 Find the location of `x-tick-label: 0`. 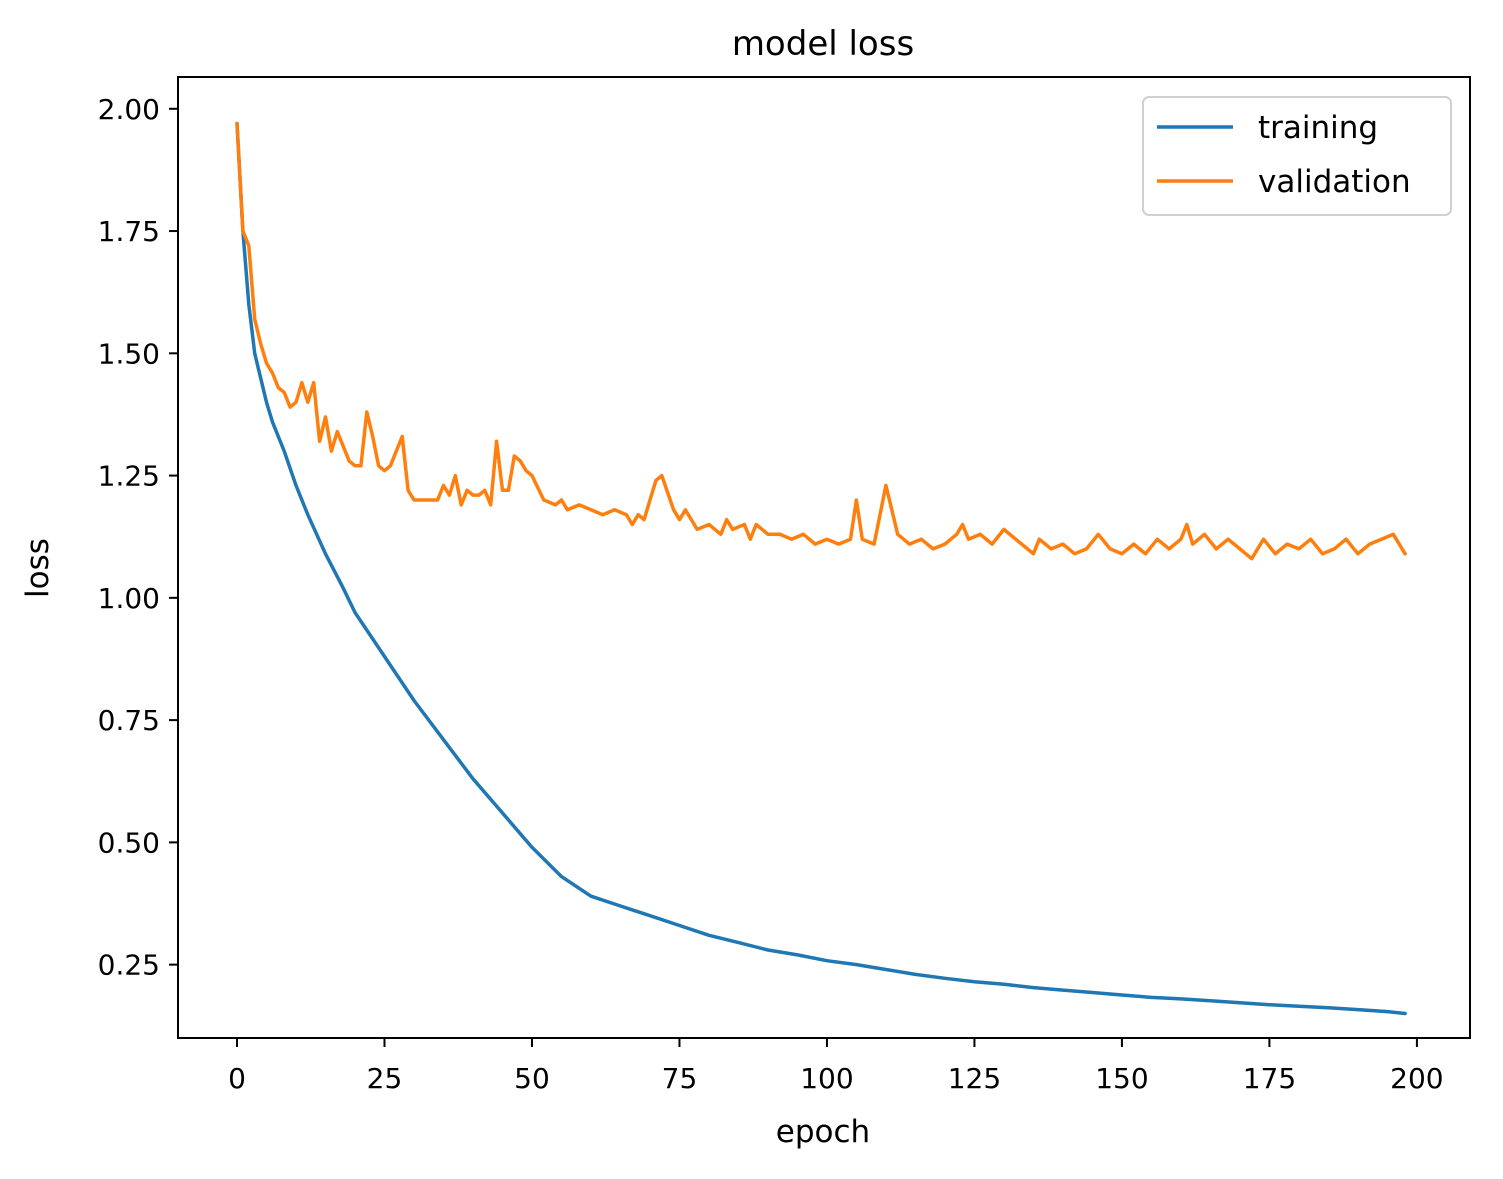

x-tick-label: 0 is located at coordinates (237, 1078).